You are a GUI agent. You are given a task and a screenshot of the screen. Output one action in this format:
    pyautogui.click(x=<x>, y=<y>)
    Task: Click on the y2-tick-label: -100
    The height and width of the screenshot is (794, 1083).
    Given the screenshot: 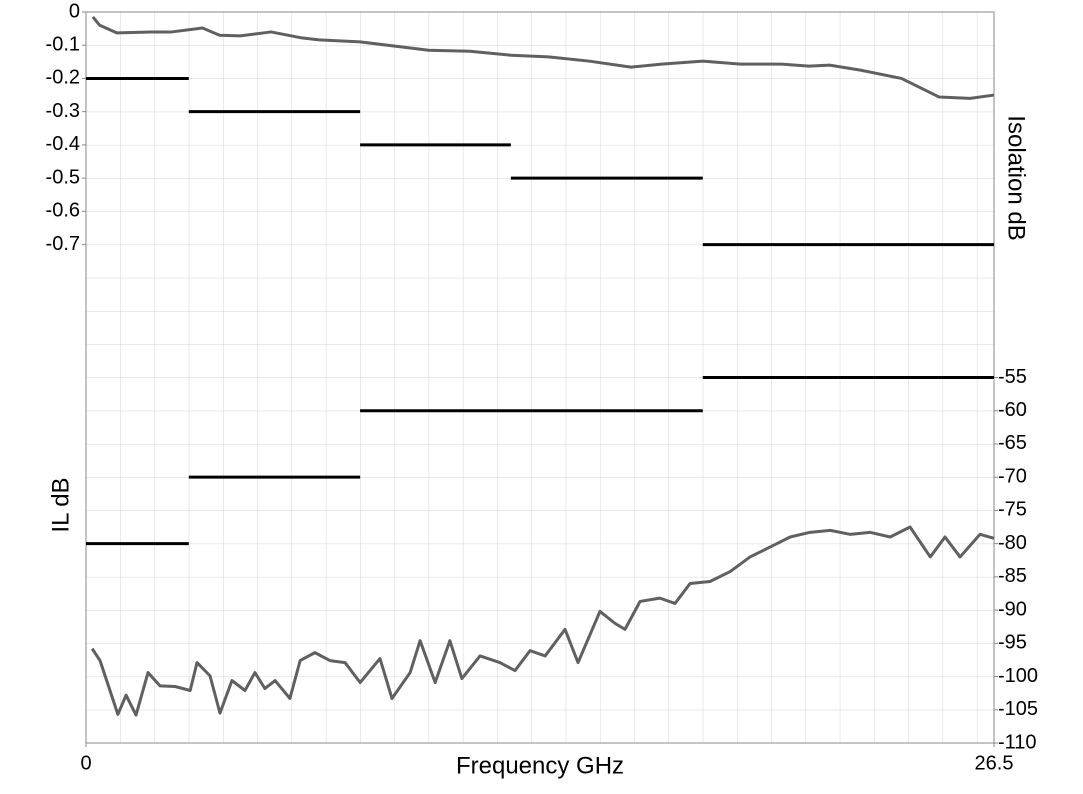 What is the action you would take?
    pyautogui.click(x=1018, y=676)
    